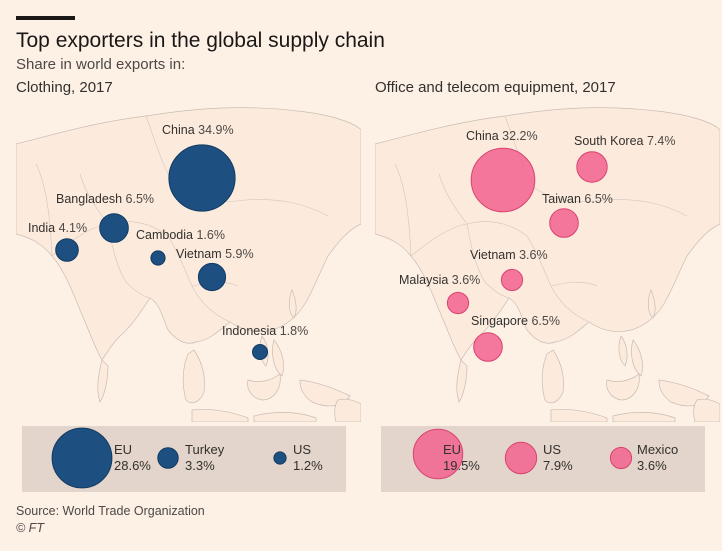 The width and height of the screenshot is (722, 551). I want to click on bubble-label-vietnam: Vietnam 5.9%, so click(215, 254).